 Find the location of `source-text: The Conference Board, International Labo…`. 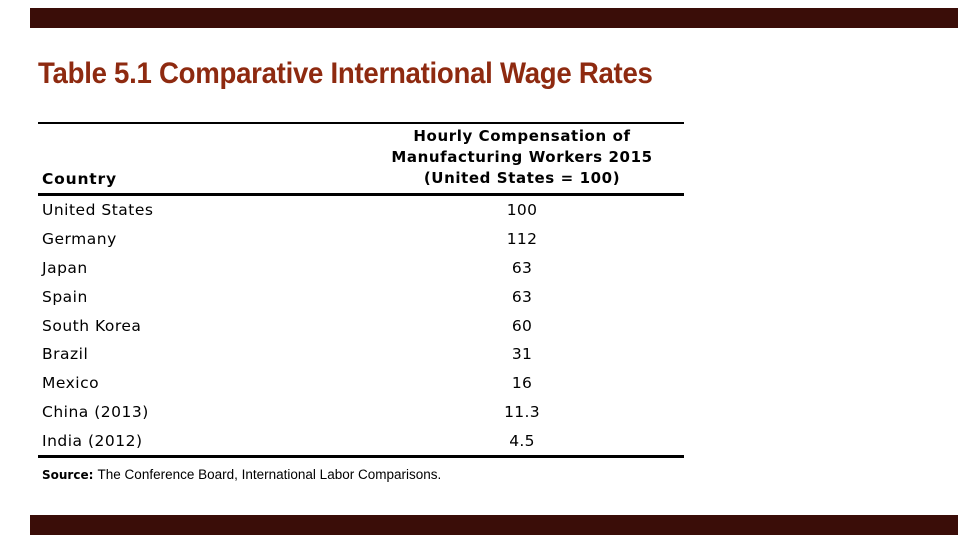

source-text: The Conference Board, International Labo… is located at coordinates (269, 474).